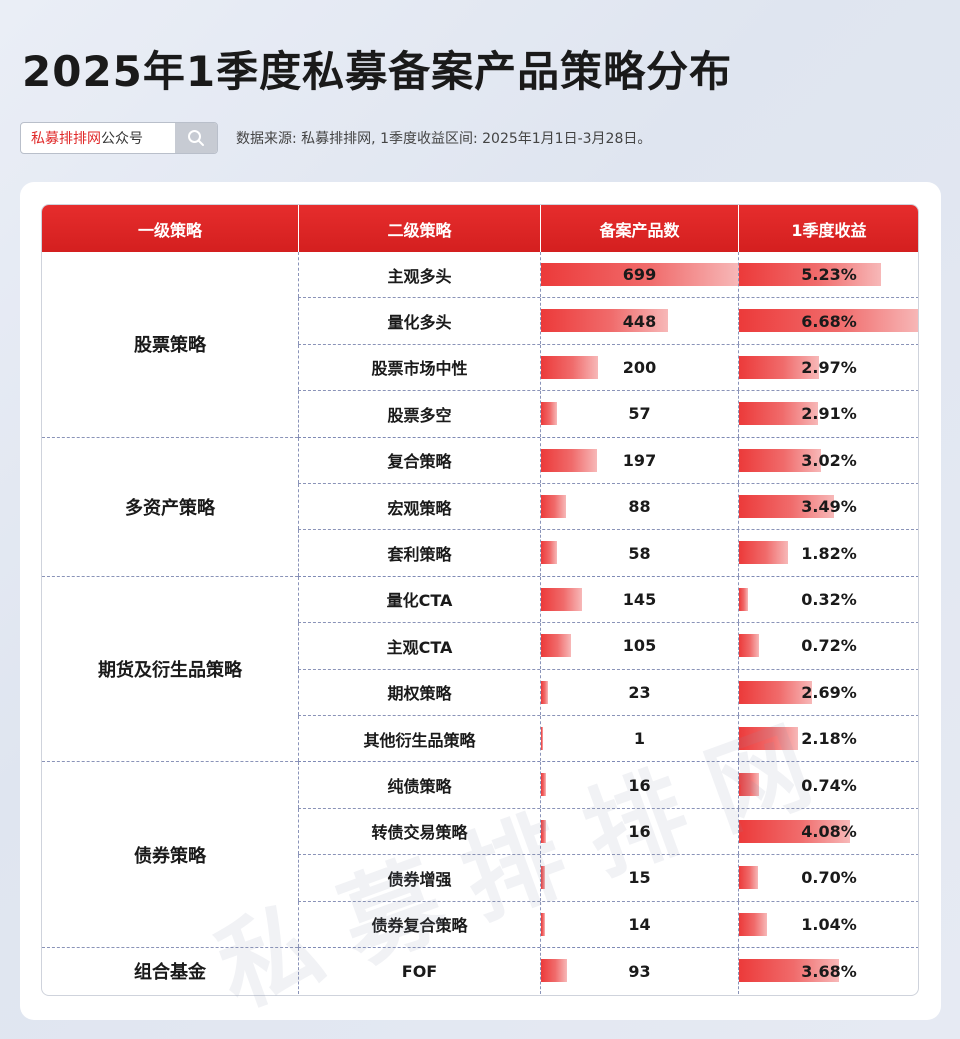 Image resolution: width=960 pixels, height=1039 pixels. I want to click on return-cell: 3.68%, so click(828, 971).